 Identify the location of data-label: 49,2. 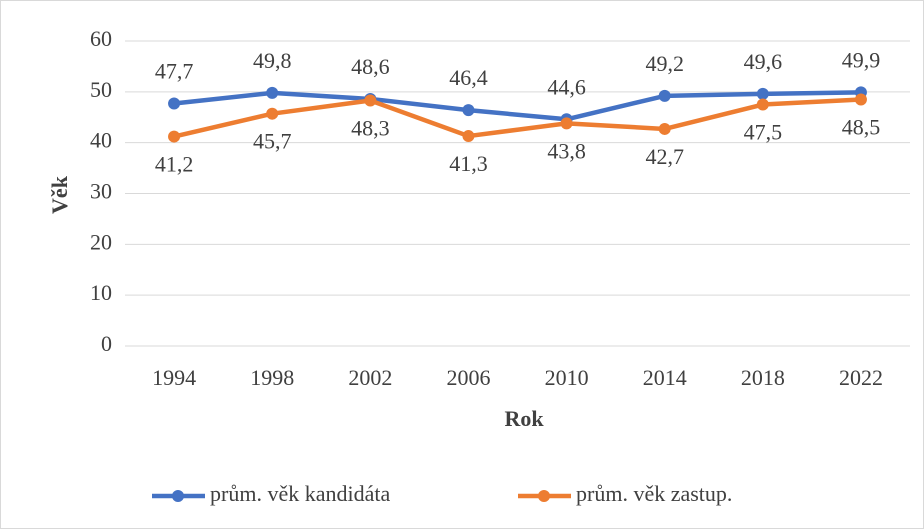
(664, 63).